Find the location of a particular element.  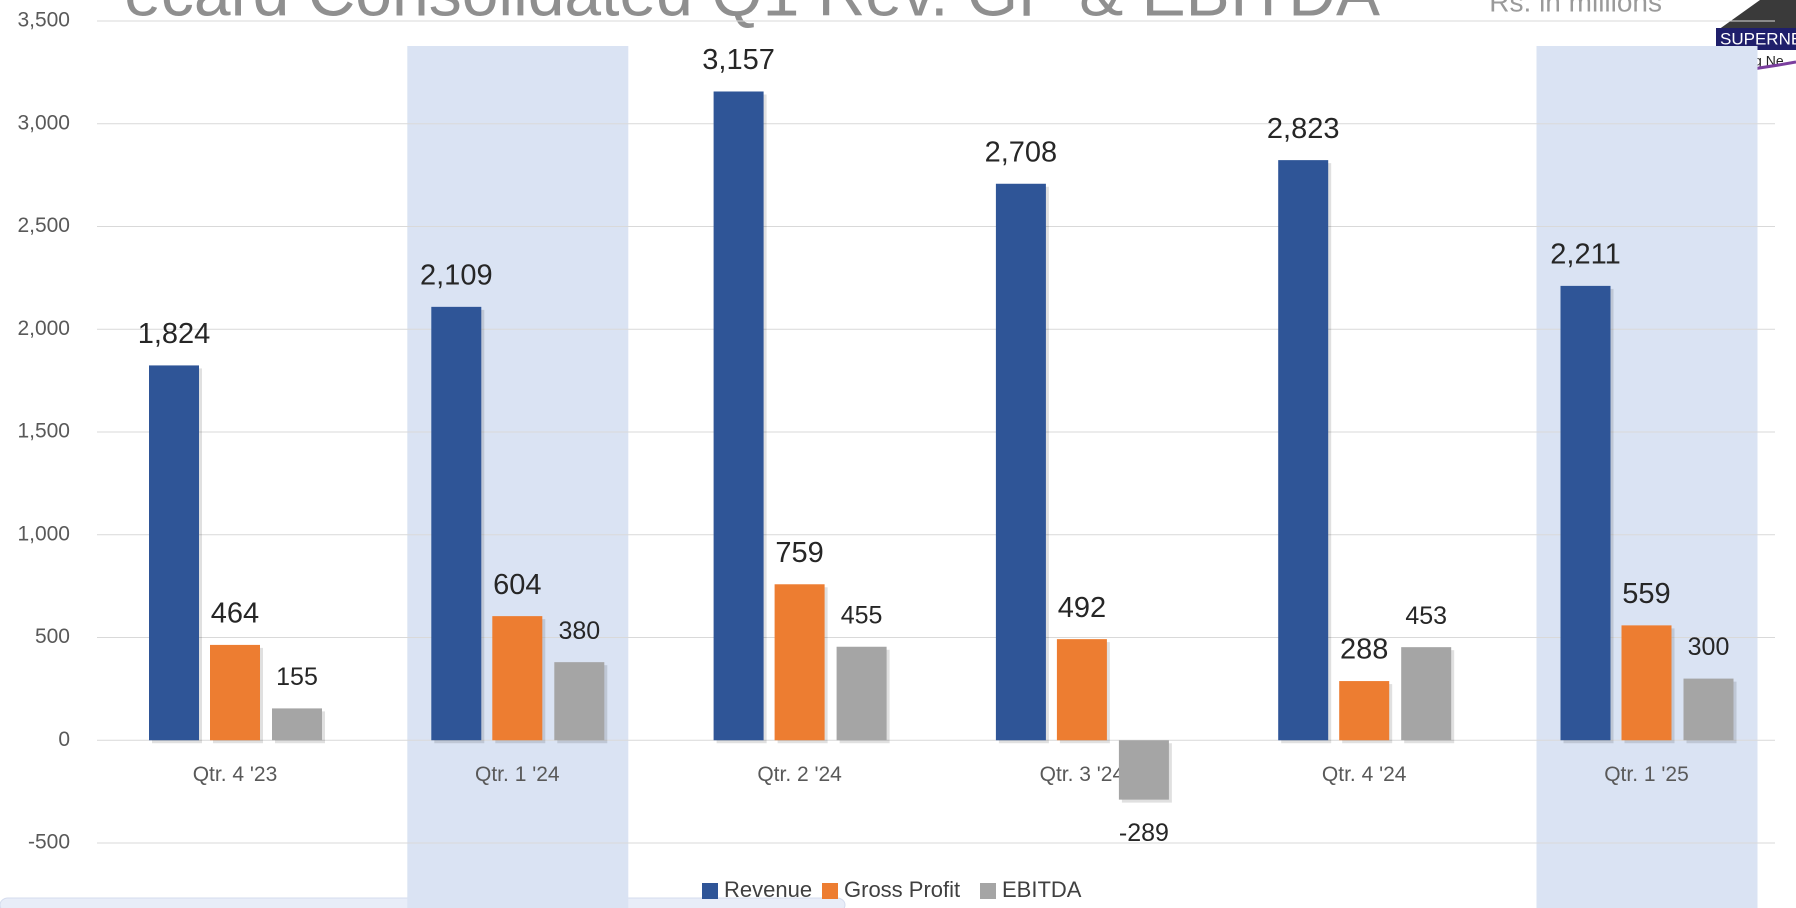

chart-title: ecard Consolidated Q1 Rev. GP & EBITDA is located at coordinates (752, 14).